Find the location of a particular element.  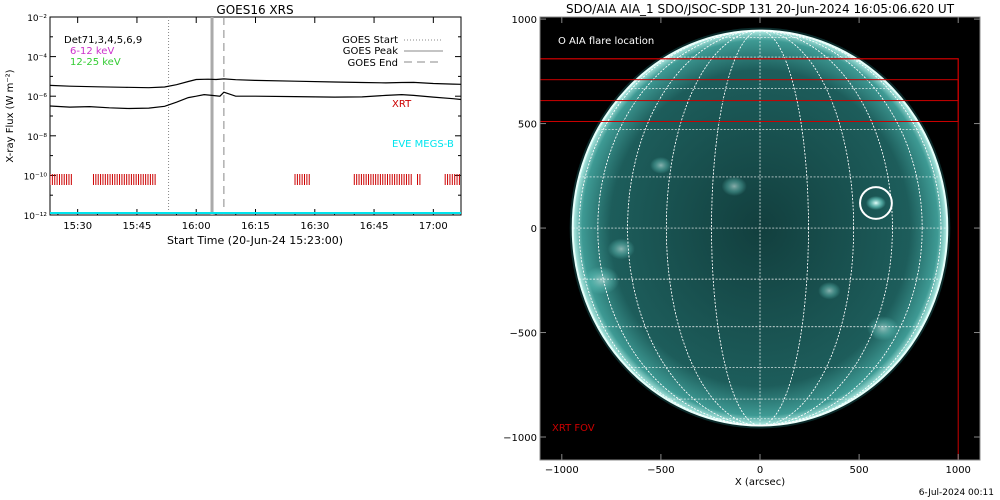

legend-goes-start: GOES Start is located at coordinates (370, 40).